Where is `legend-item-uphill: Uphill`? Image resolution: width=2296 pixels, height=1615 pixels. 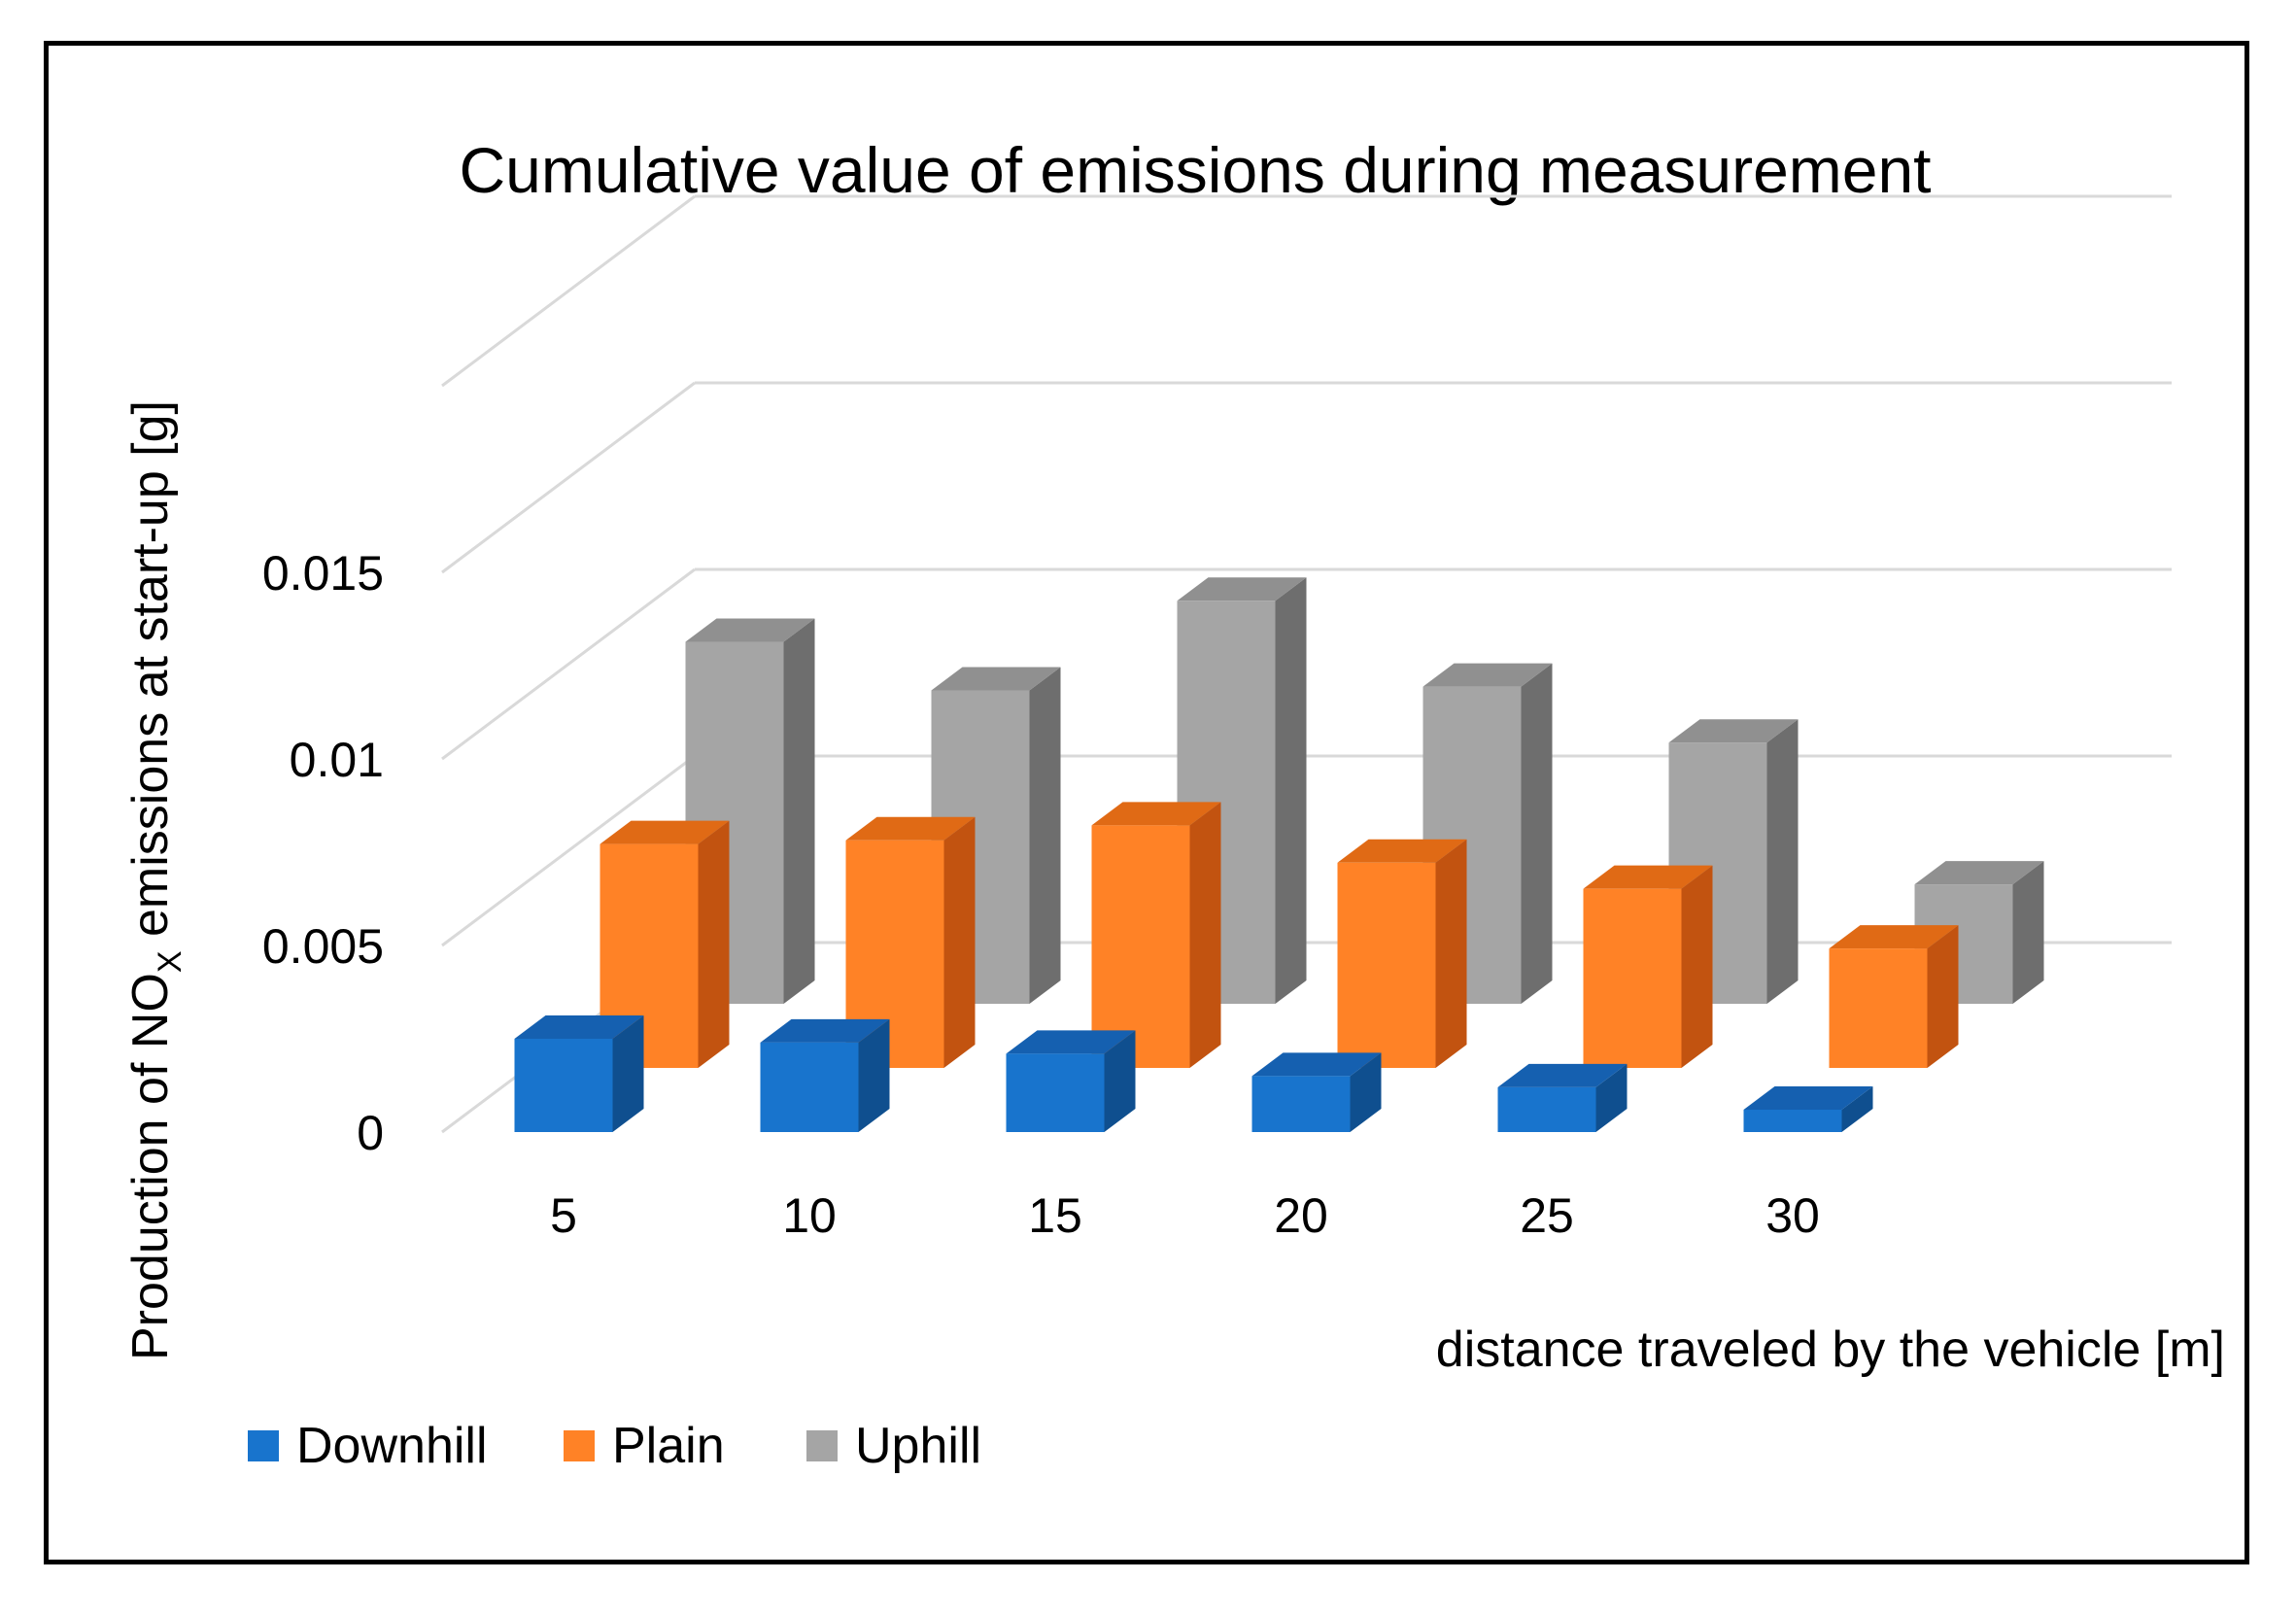
legend-item-uphill: Uphill is located at coordinates (894, 1446).